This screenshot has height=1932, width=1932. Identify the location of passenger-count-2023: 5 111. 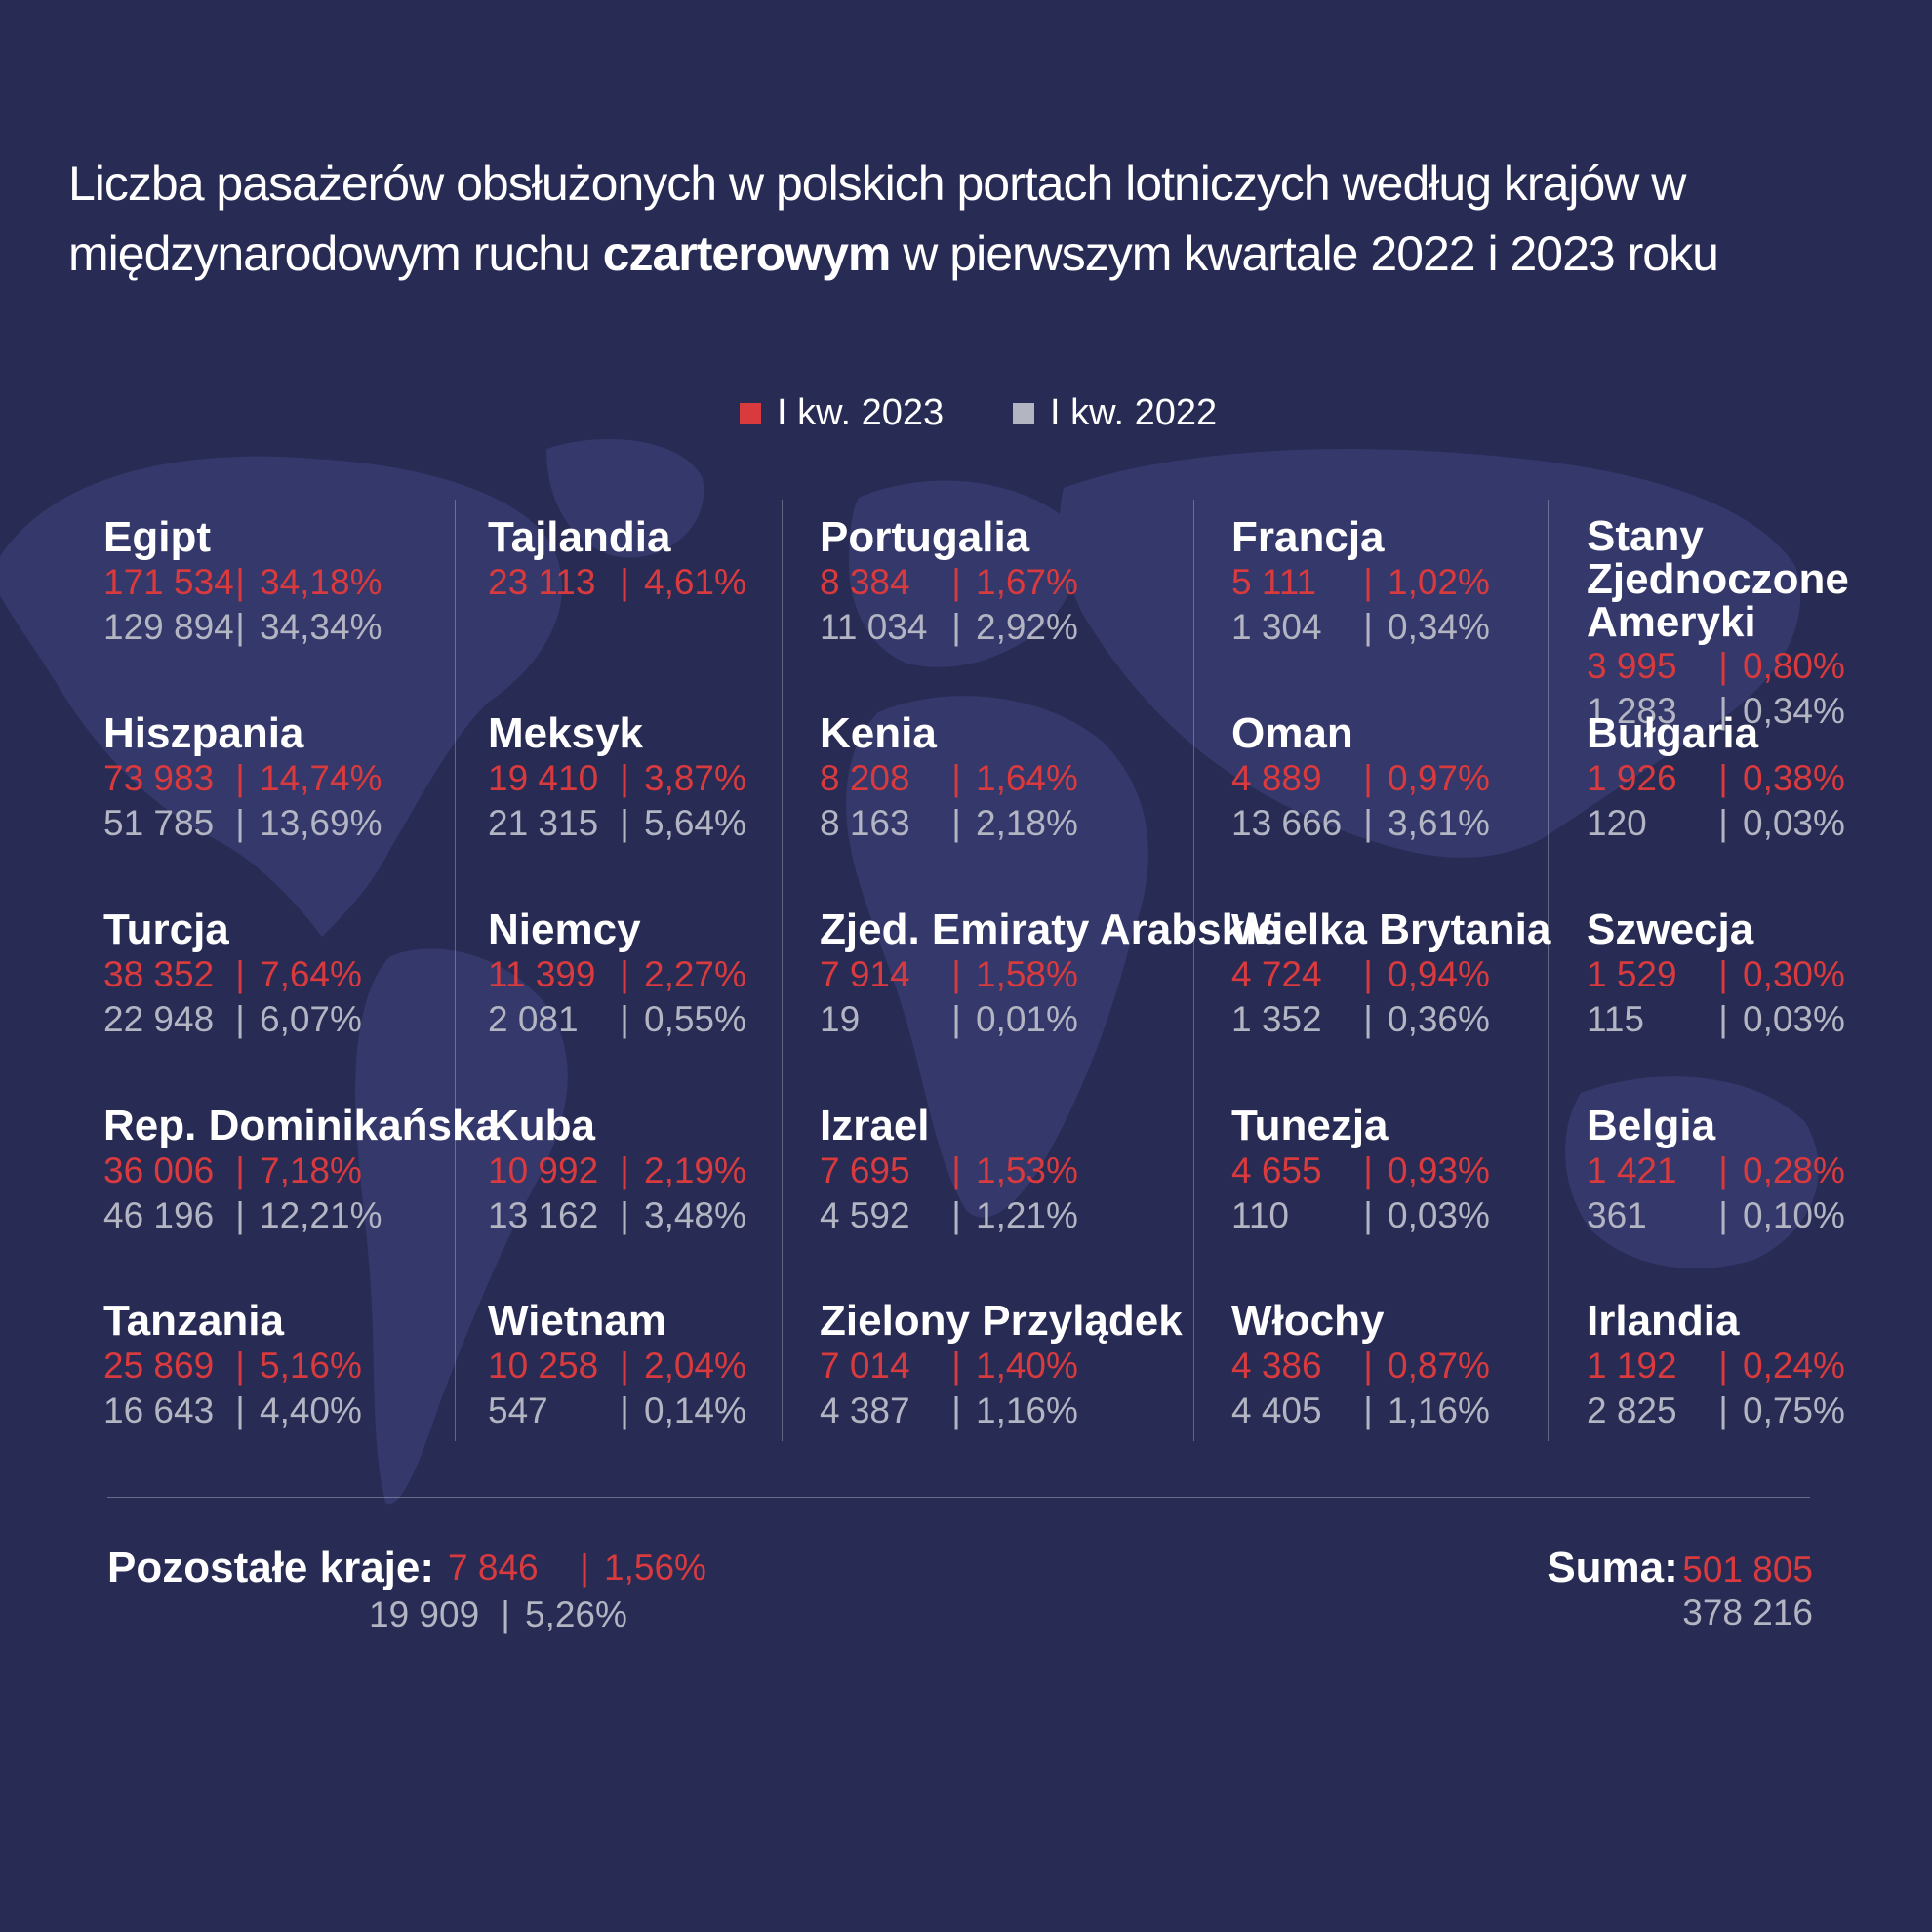
(1274, 582).